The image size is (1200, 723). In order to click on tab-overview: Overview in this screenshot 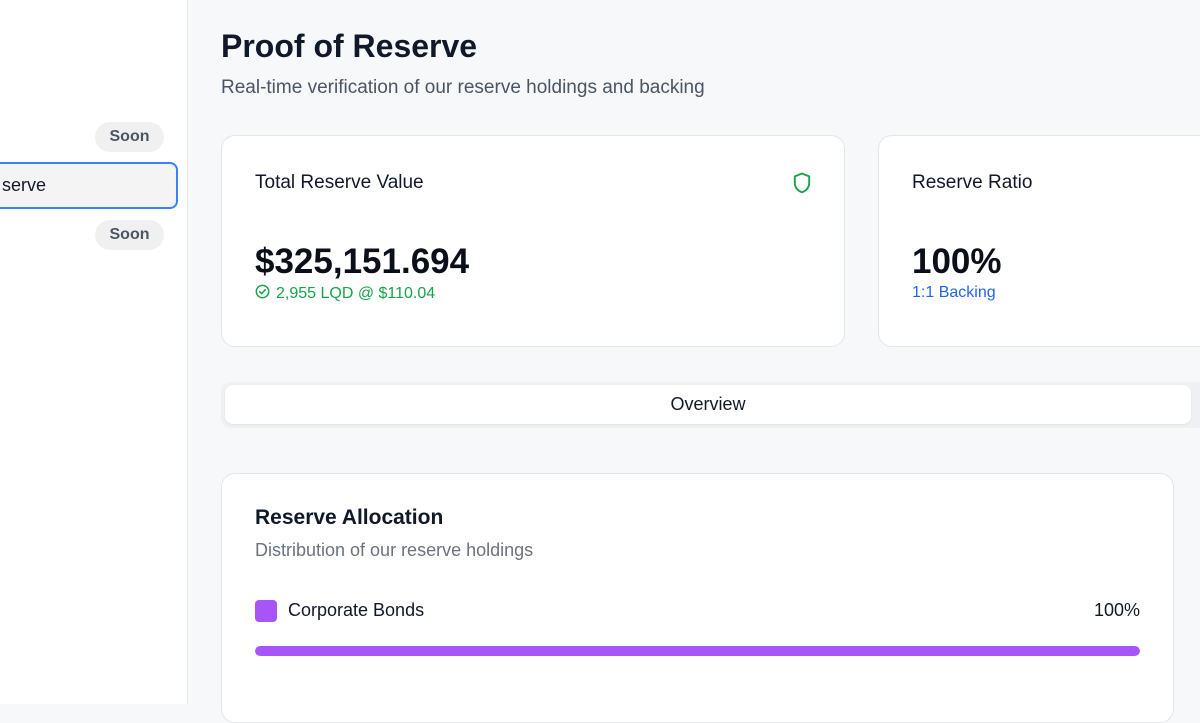, I will do `click(708, 404)`.